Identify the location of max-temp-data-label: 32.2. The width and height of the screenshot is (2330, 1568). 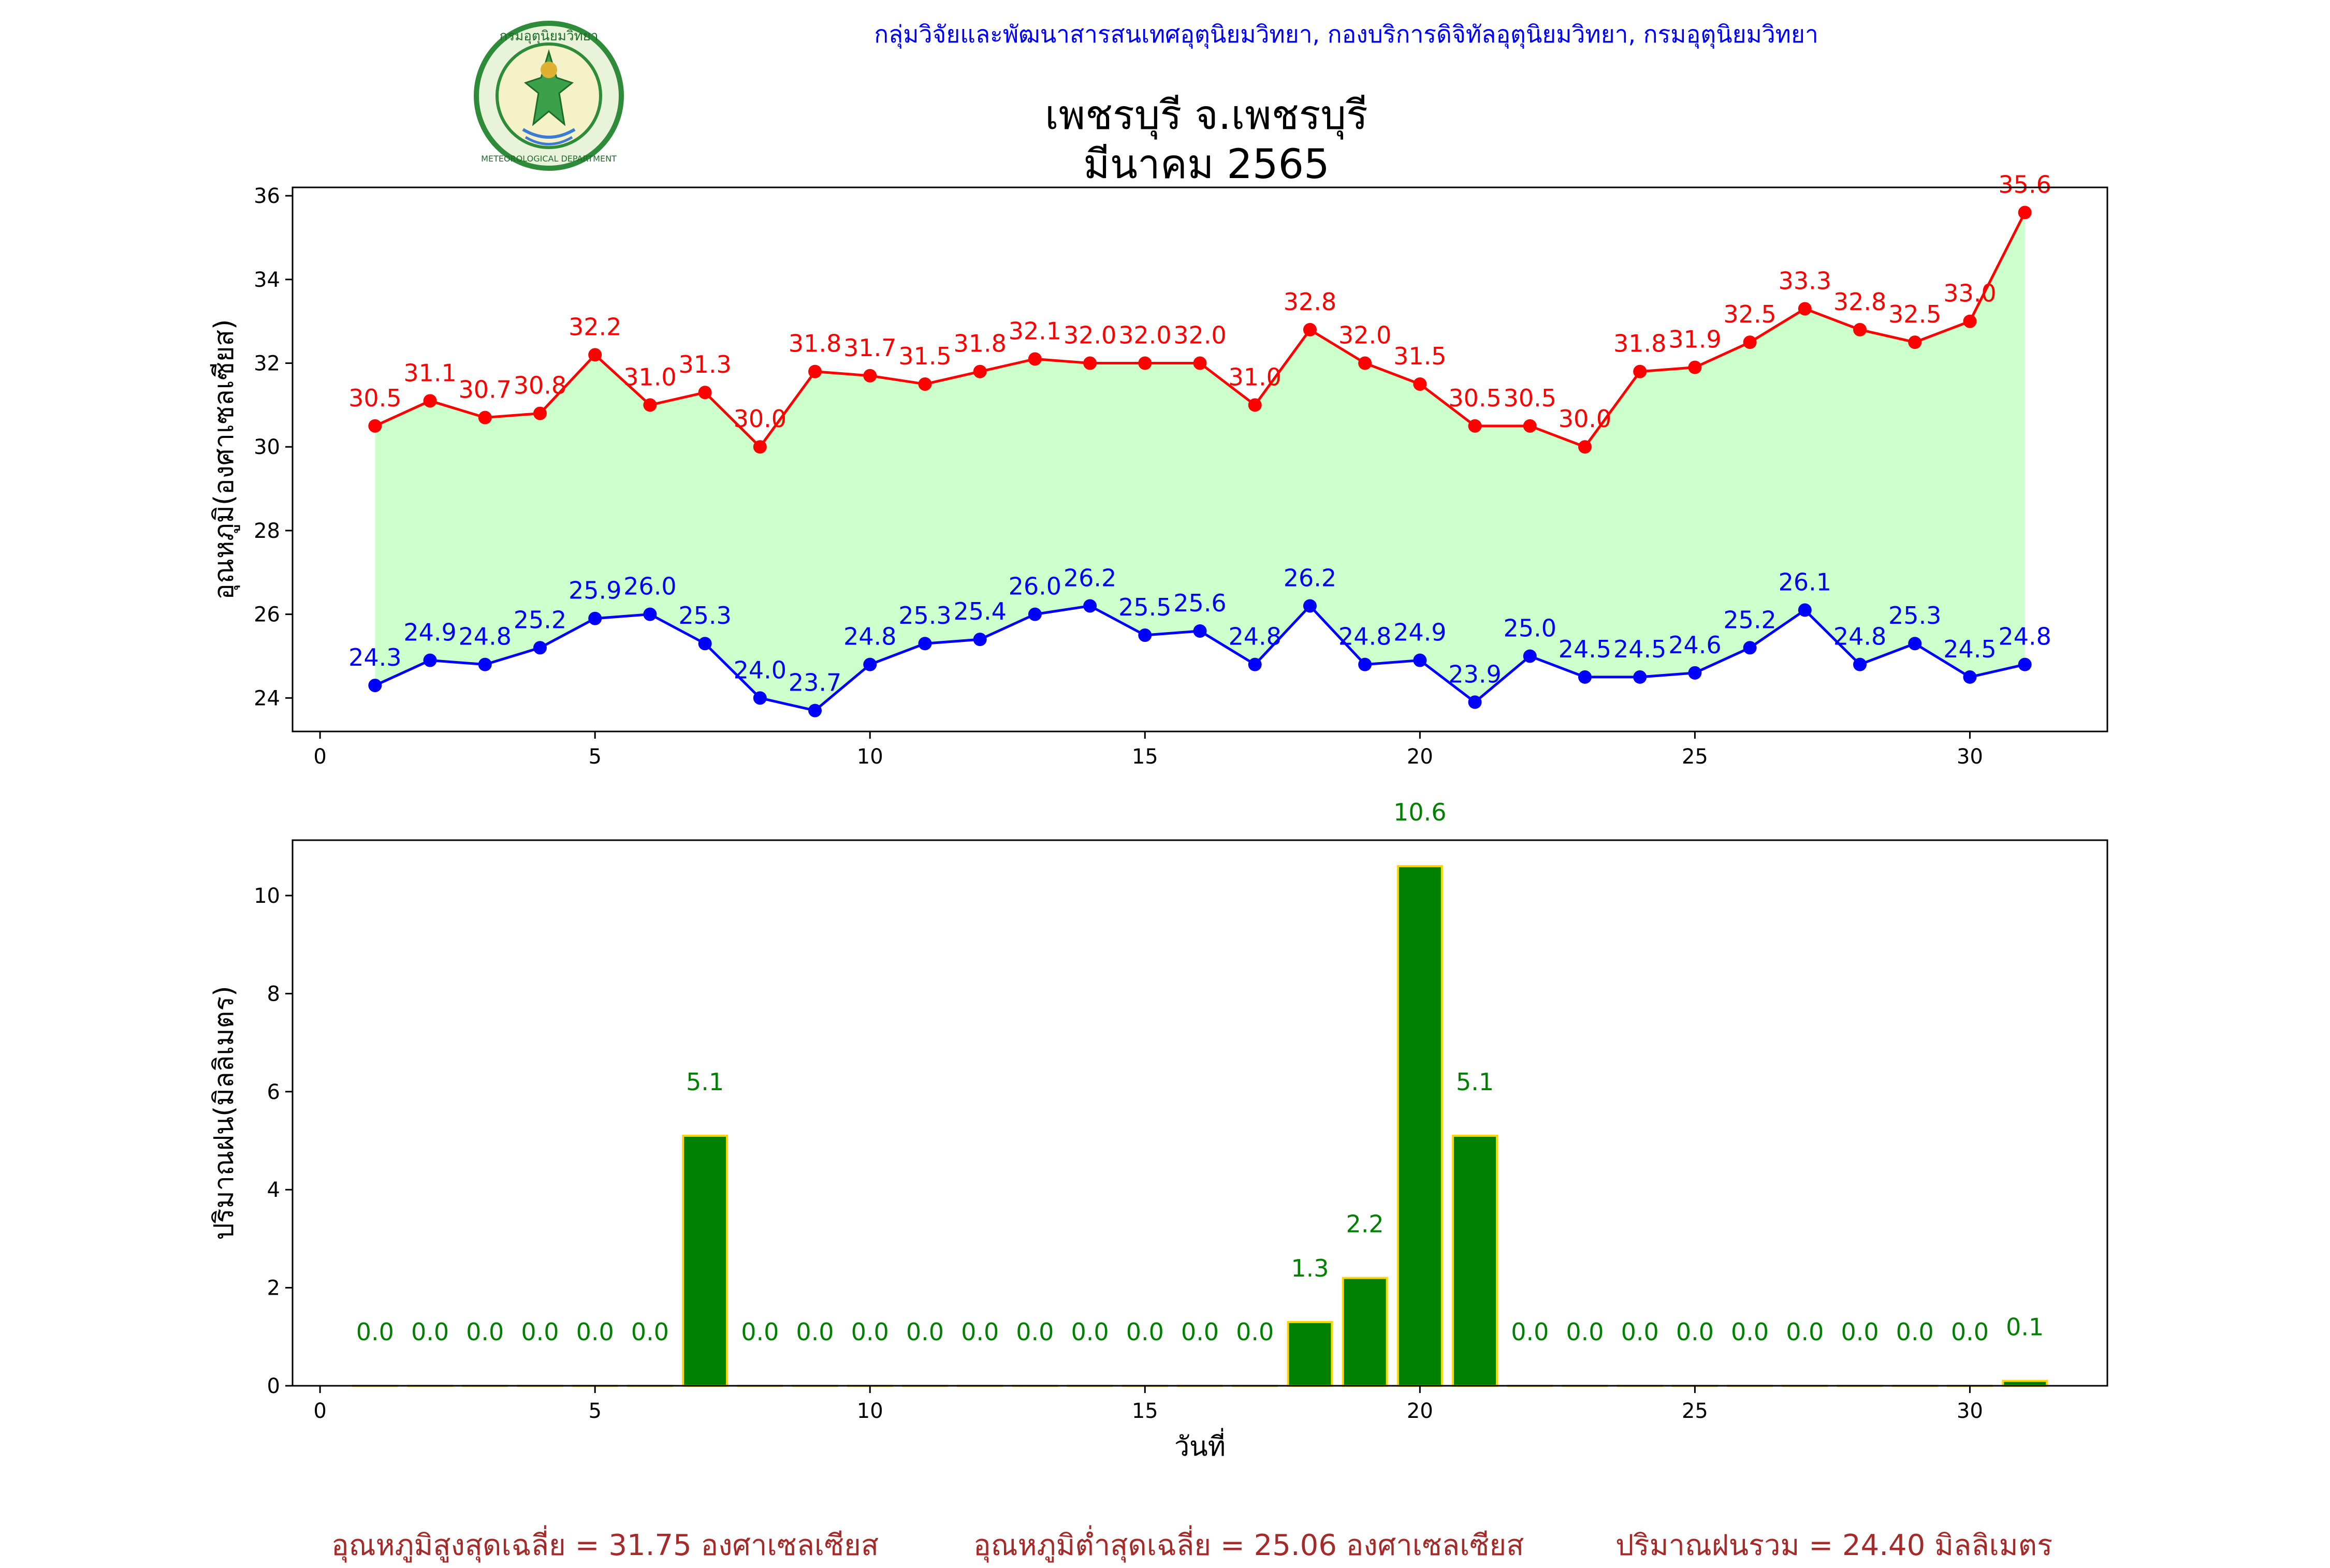
(595, 327).